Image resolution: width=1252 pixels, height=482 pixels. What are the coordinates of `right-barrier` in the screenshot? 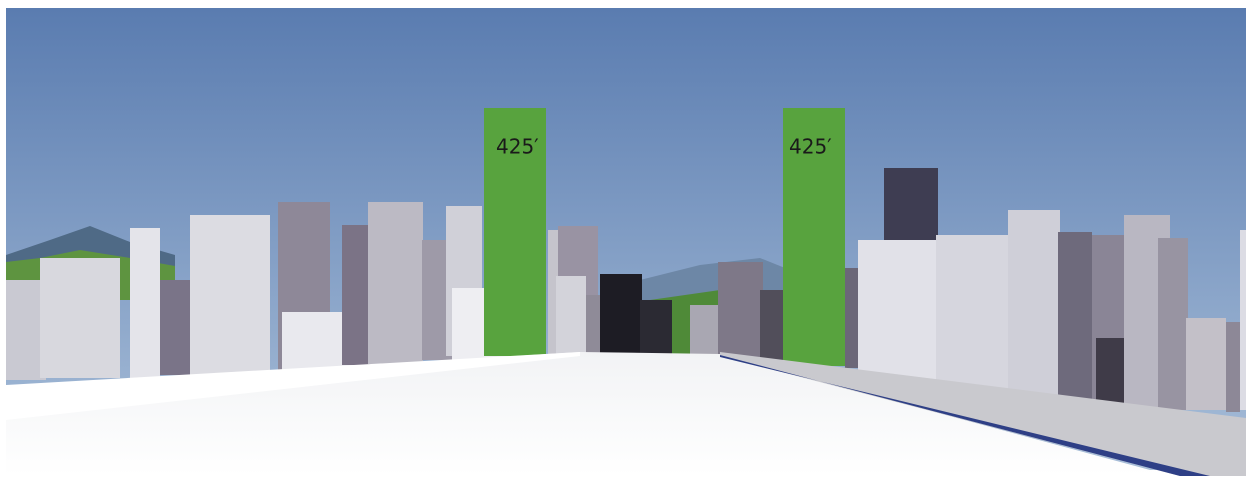 It's located at (983, 414).